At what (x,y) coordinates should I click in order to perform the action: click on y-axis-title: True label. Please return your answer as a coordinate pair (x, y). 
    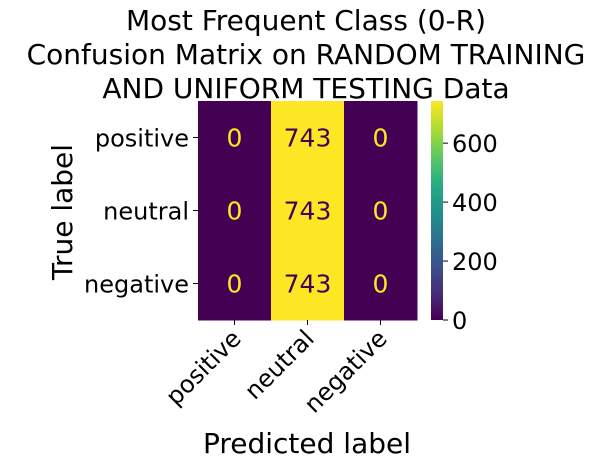
    Looking at the image, I should click on (62, 212).